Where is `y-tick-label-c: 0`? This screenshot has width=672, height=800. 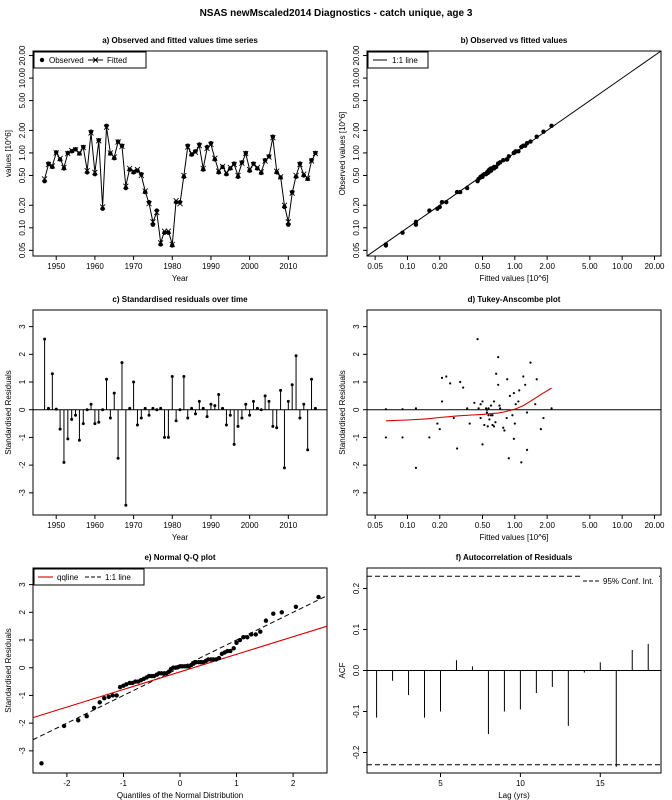
y-tick-label-c: 0 is located at coordinates (22, 409).